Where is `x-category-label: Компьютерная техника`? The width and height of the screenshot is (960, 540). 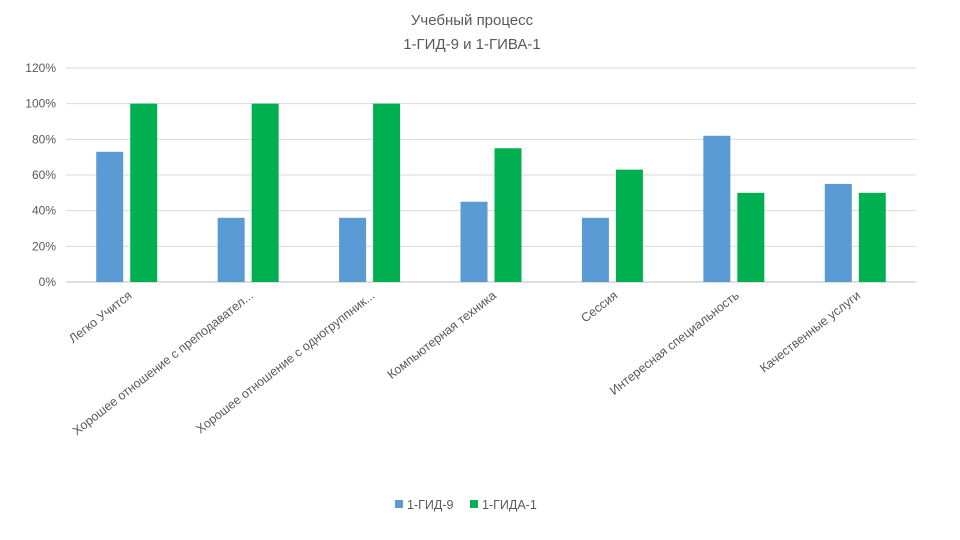
x-category-label: Компьютерная техника is located at coordinates (442, 334).